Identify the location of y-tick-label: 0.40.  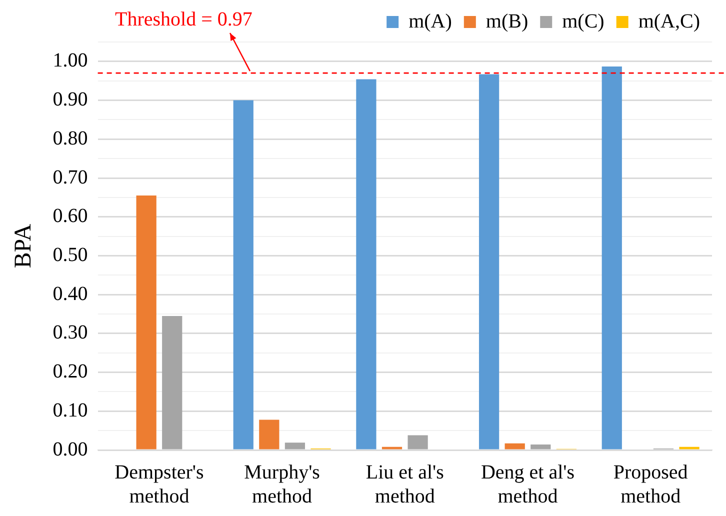
(70, 293).